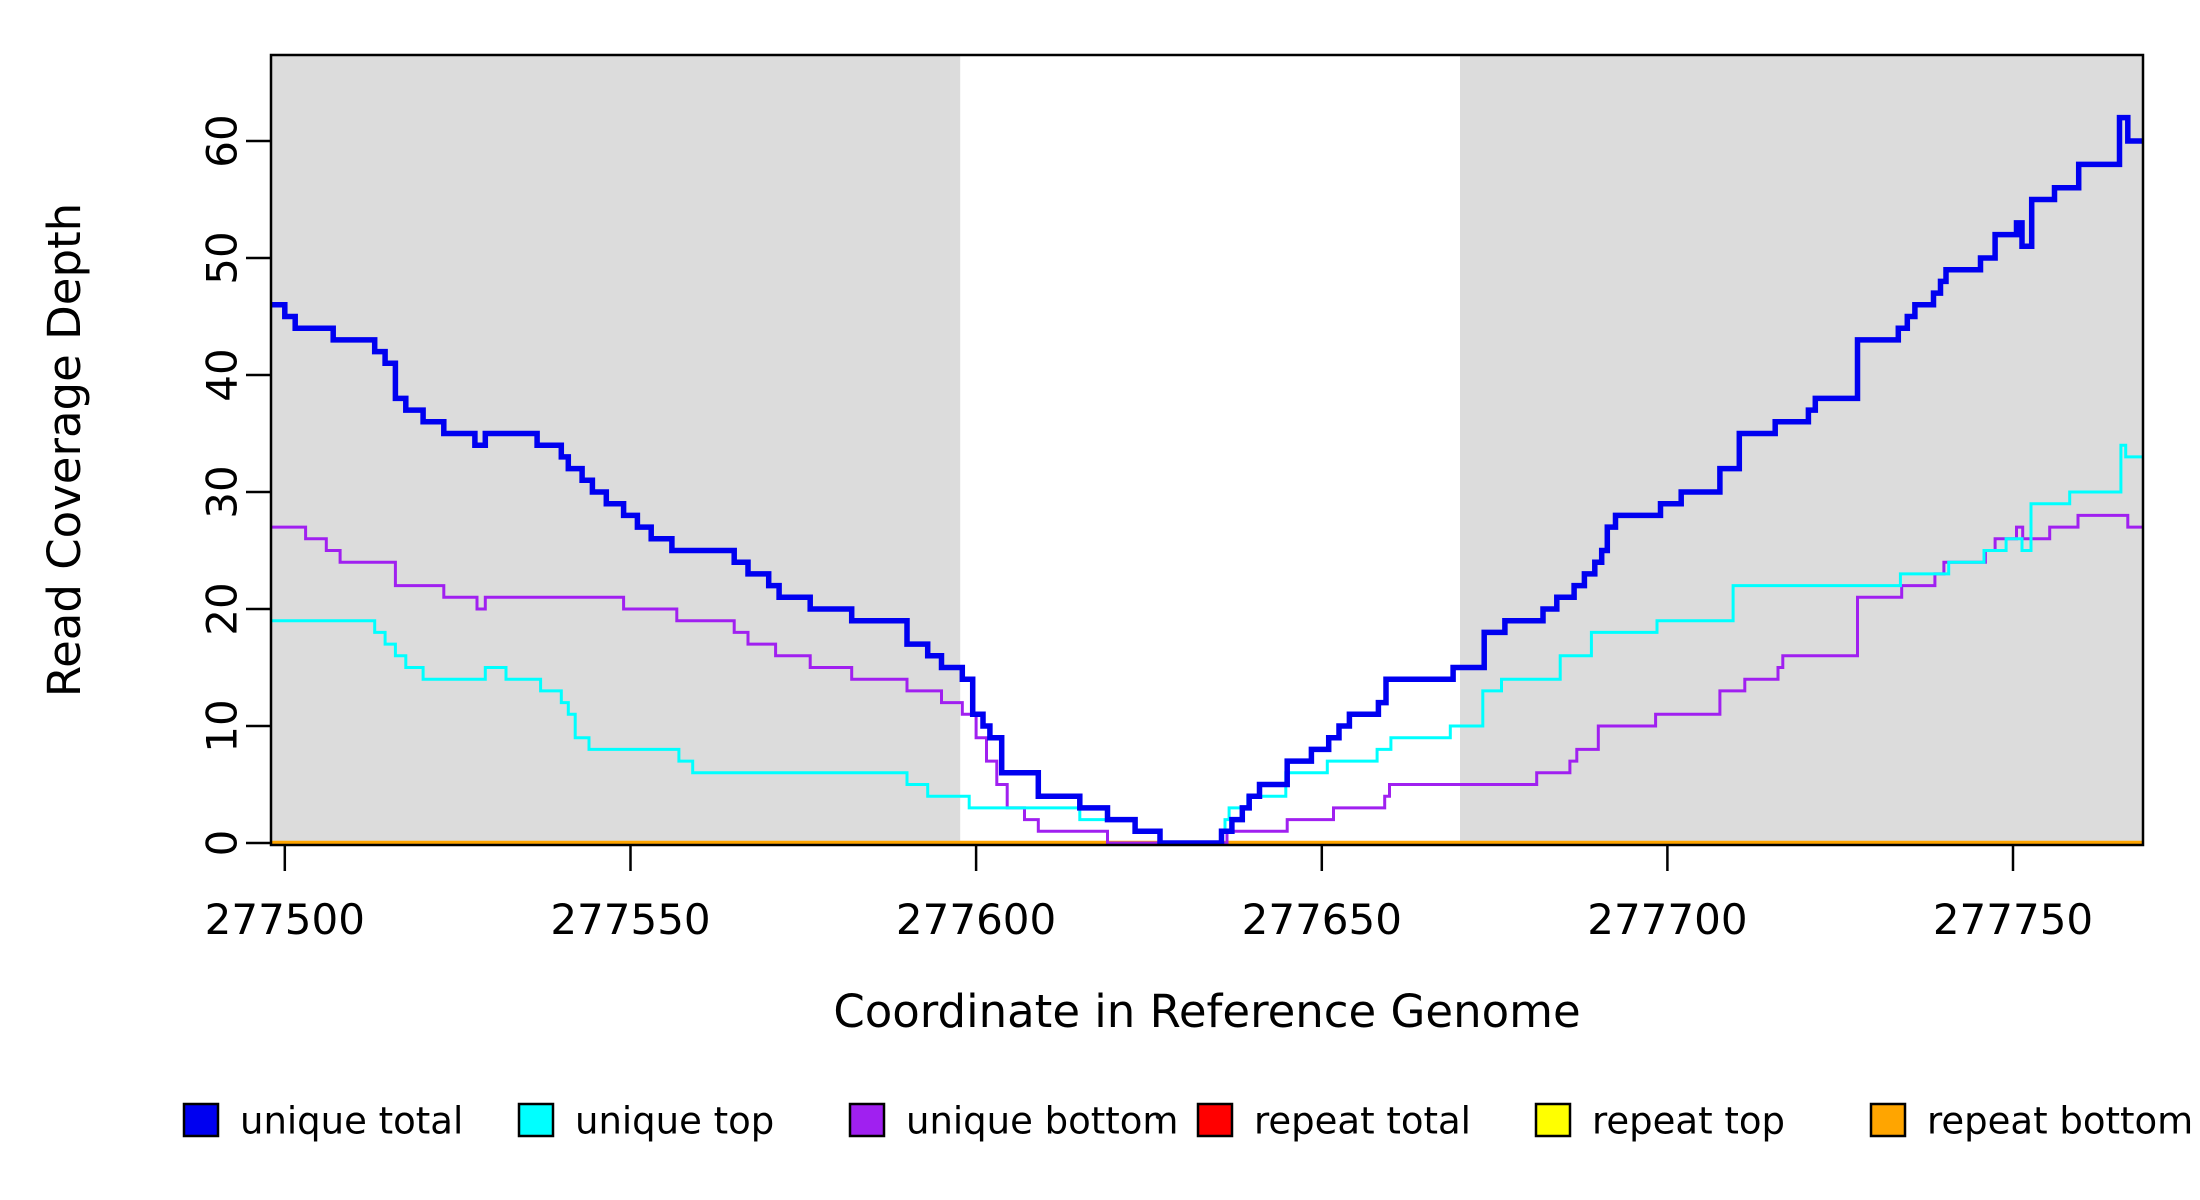 Image resolution: width=2200 pixels, height=1200 pixels. What do you see at coordinates (285, 919) in the screenshot?
I see `x-tick-label: 277500` at bounding box center [285, 919].